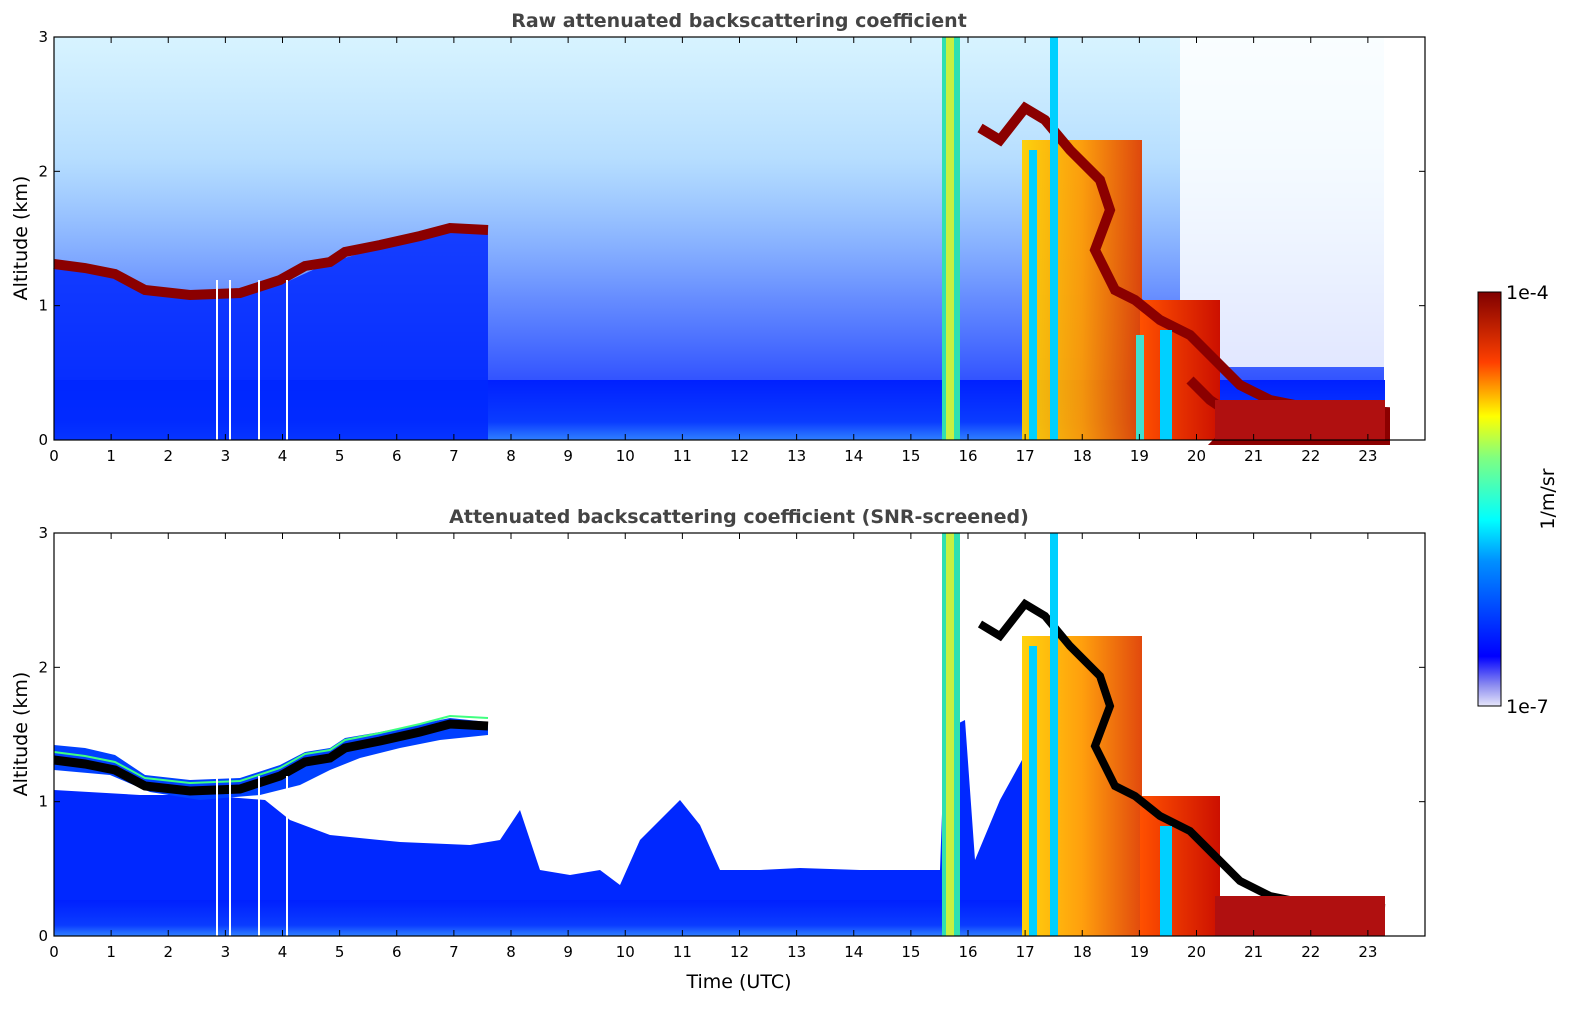 This screenshot has height=1020, width=1595. I want to click on colorbar-max-label: 1e-4, so click(1527, 293).